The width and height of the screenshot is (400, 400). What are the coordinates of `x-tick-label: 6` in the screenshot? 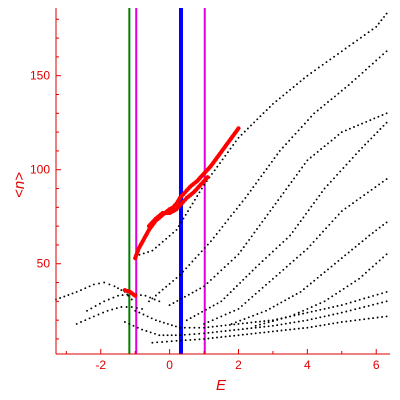 It's located at (376, 365).